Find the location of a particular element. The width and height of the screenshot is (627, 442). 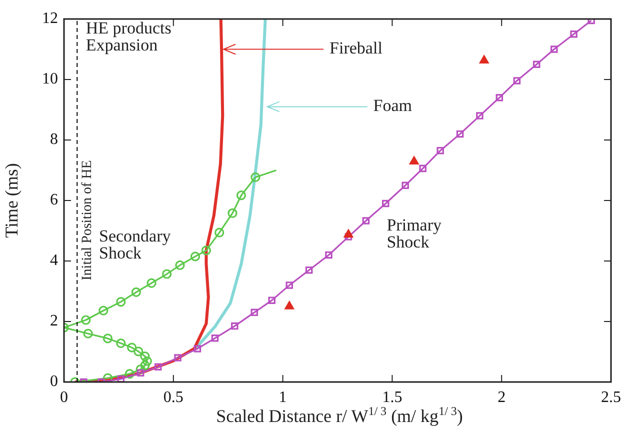

annotation: HE products Expansion is located at coordinates (129, 36).